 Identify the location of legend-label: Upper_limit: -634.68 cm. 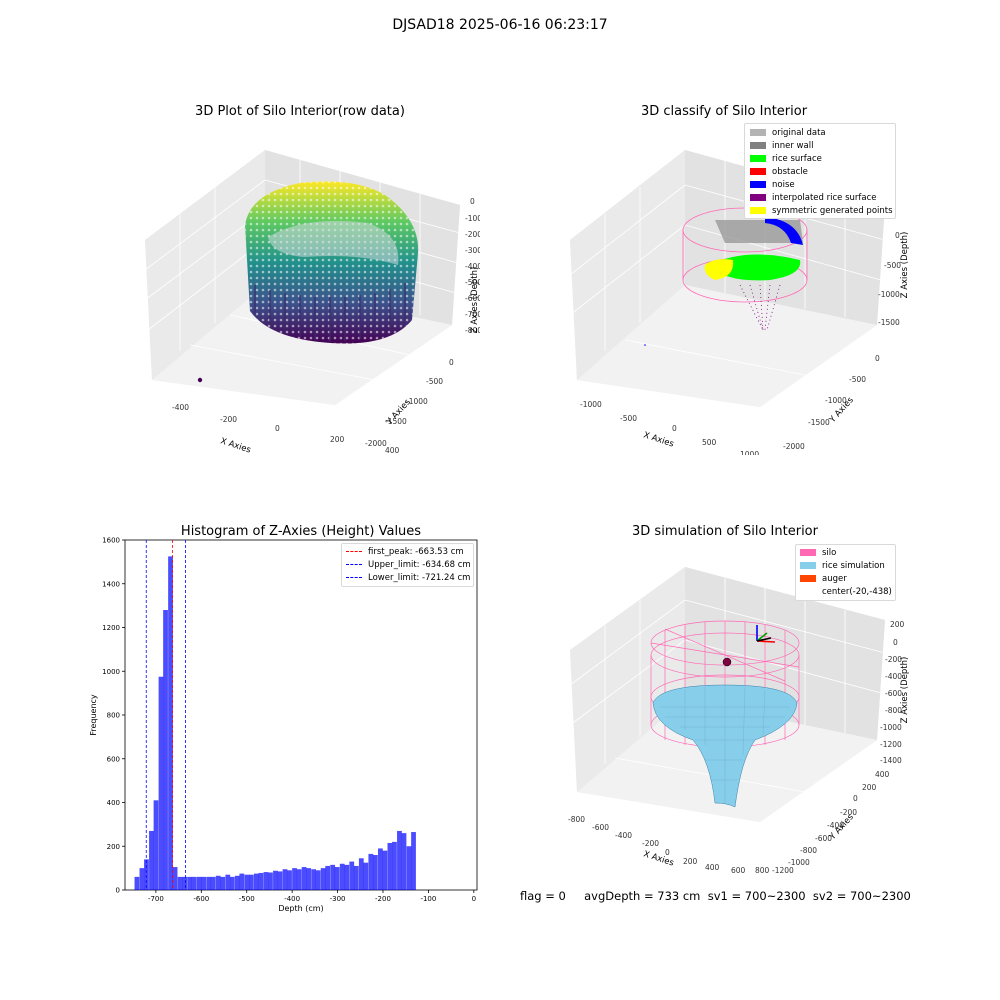
(419, 565).